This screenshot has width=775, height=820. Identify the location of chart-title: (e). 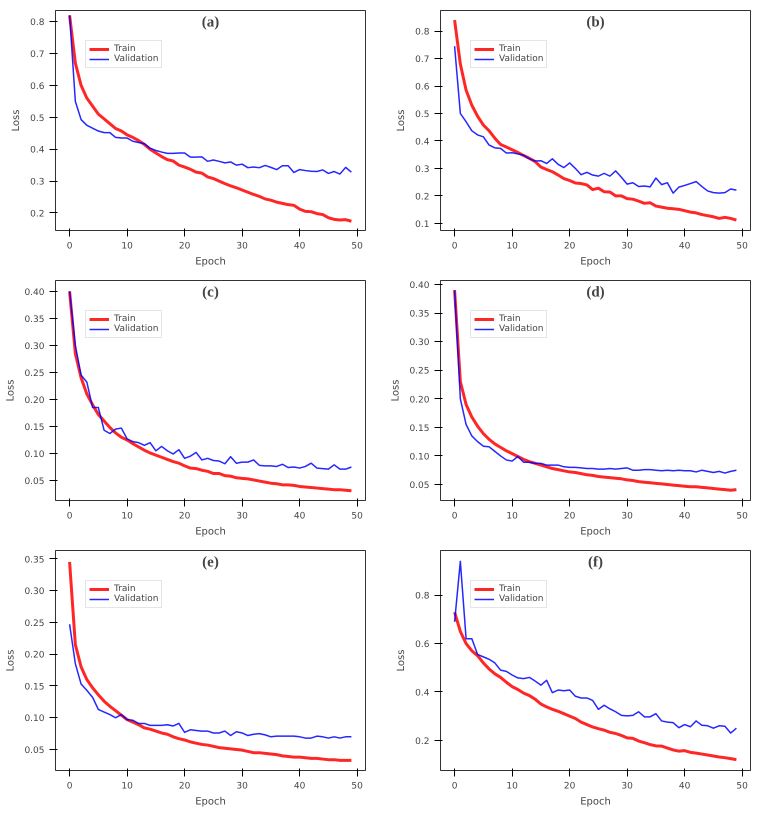
(210, 562).